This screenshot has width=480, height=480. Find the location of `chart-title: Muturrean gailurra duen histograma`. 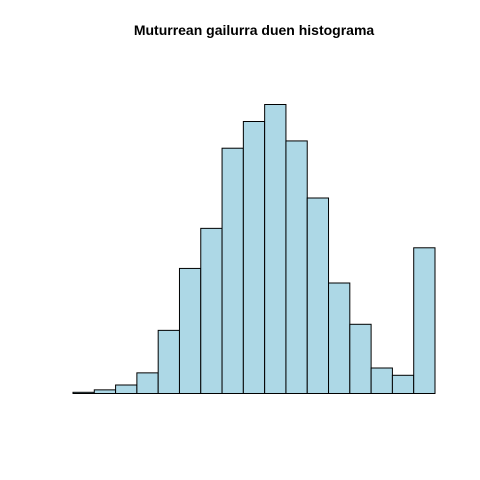

chart-title: Muturrean gailurra duen histograma is located at coordinates (254, 30).